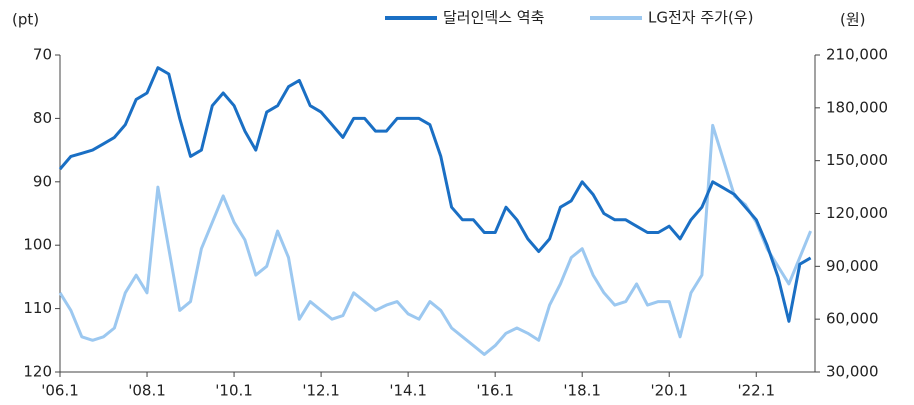 The width and height of the screenshot is (914, 405). I want to click on y2-tick-label: 120,000, so click(857, 213).